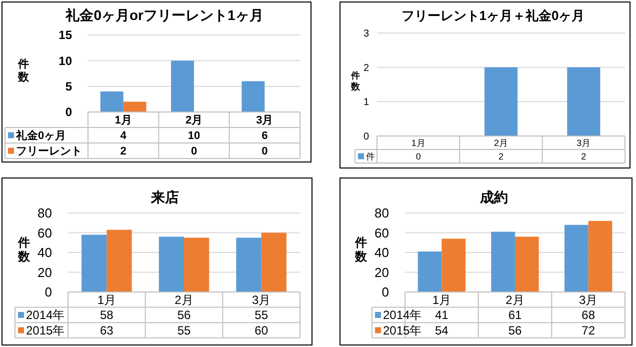 The height and width of the screenshot is (347, 636). What do you see at coordinates (65, 61) in the screenshot?
I see `y-tick-label: 10` at bounding box center [65, 61].